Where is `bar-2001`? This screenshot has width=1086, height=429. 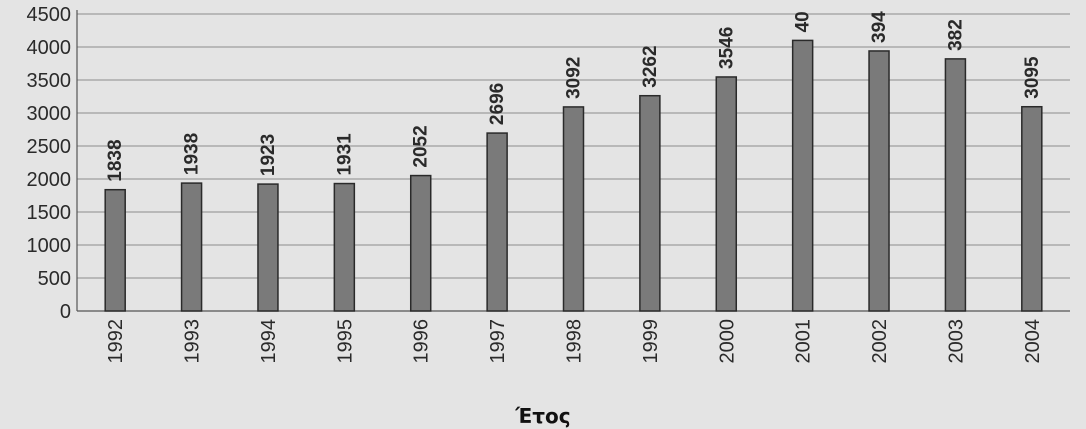
bar-2001 is located at coordinates (802, 175).